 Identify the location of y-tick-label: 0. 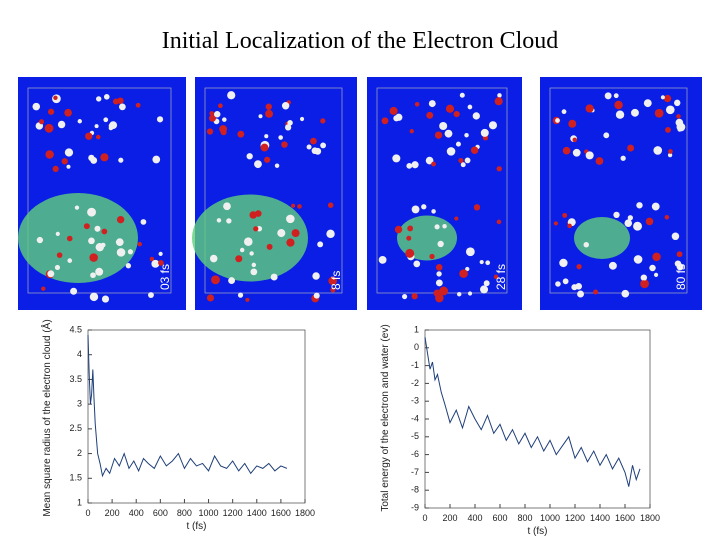
(416, 347).